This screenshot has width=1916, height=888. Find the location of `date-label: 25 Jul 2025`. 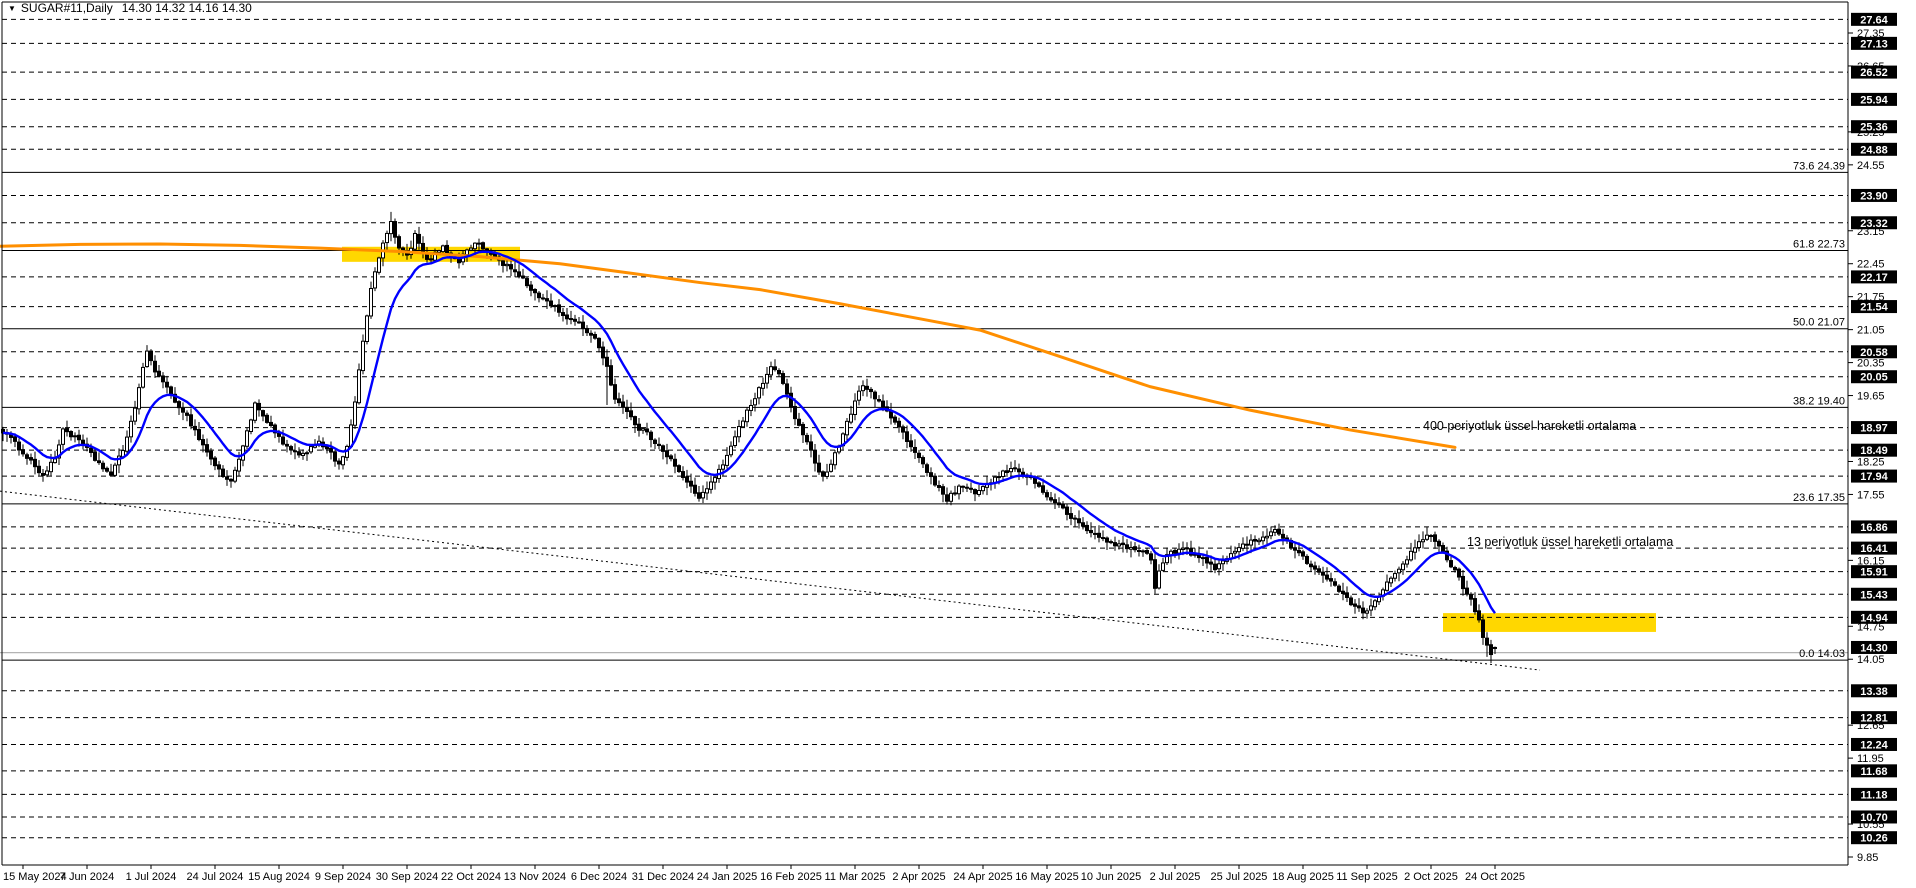

date-label: 25 Jul 2025 is located at coordinates (1239, 877).